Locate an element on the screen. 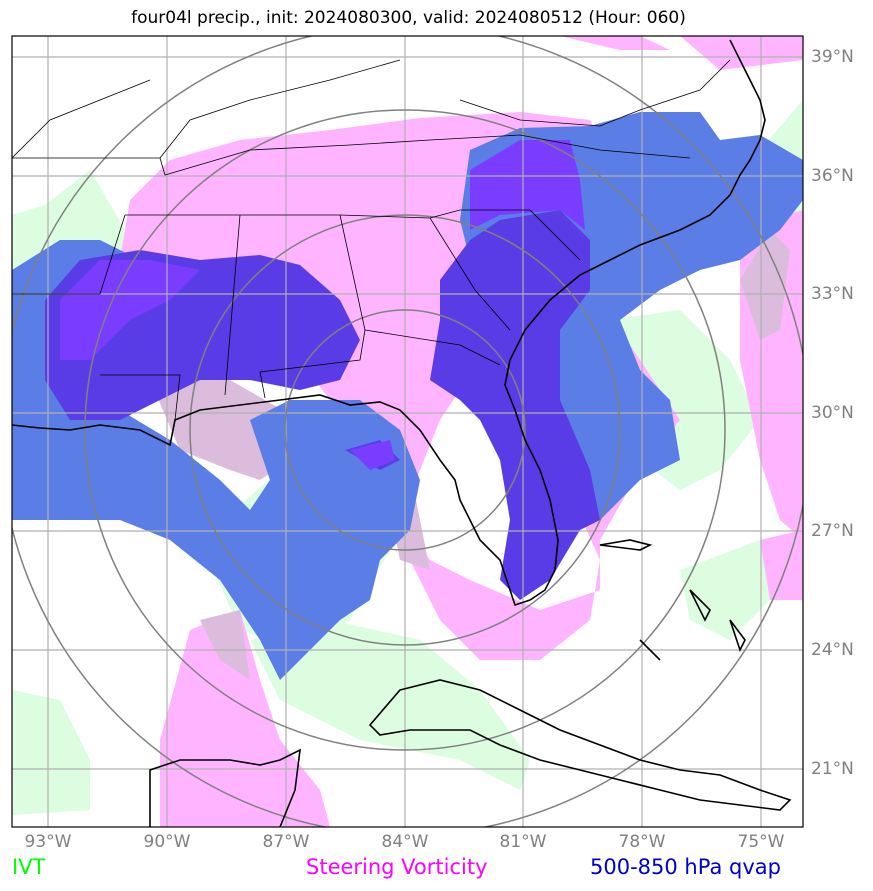 The width and height of the screenshot is (873, 891). lon-label-87: 87°W is located at coordinates (286, 842).